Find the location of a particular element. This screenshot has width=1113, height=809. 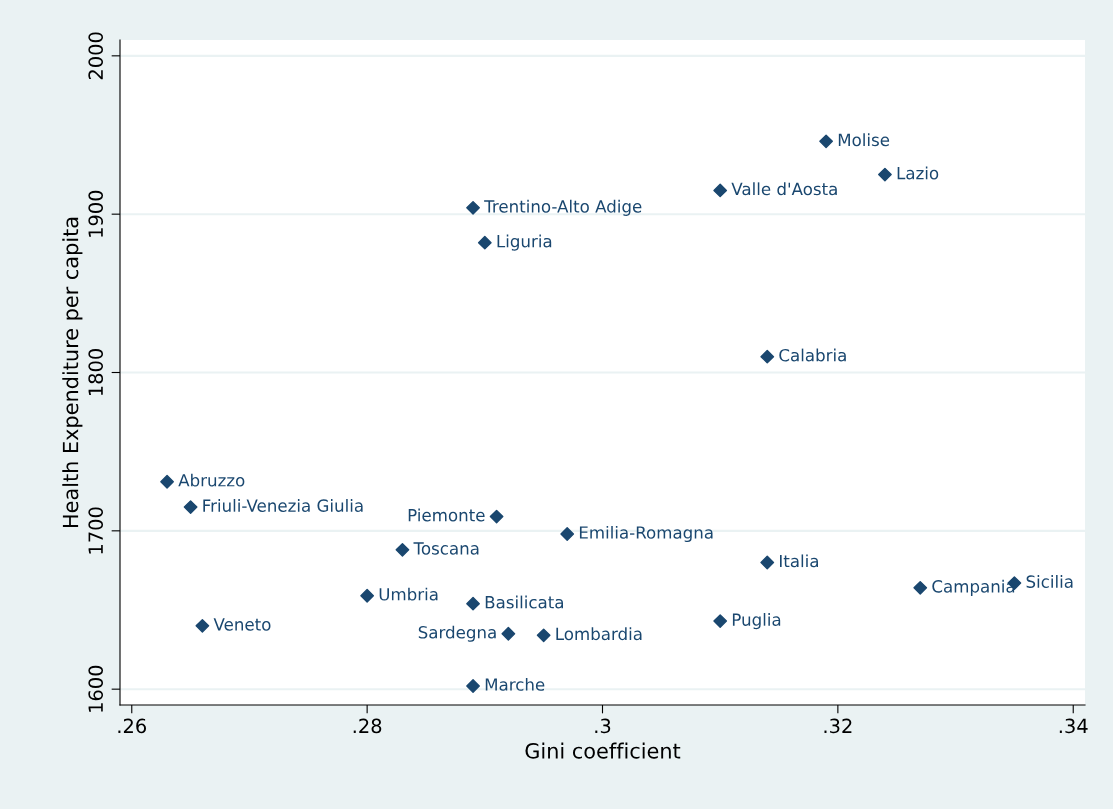

annotation: Sicilia is located at coordinates (1049, 581).